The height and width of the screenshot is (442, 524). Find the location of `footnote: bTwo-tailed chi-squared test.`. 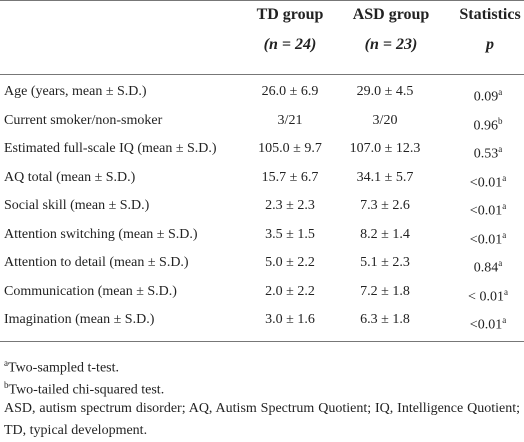

footnote: bTwo-tailed chi-squared test. is located at coordinates (84, 388).